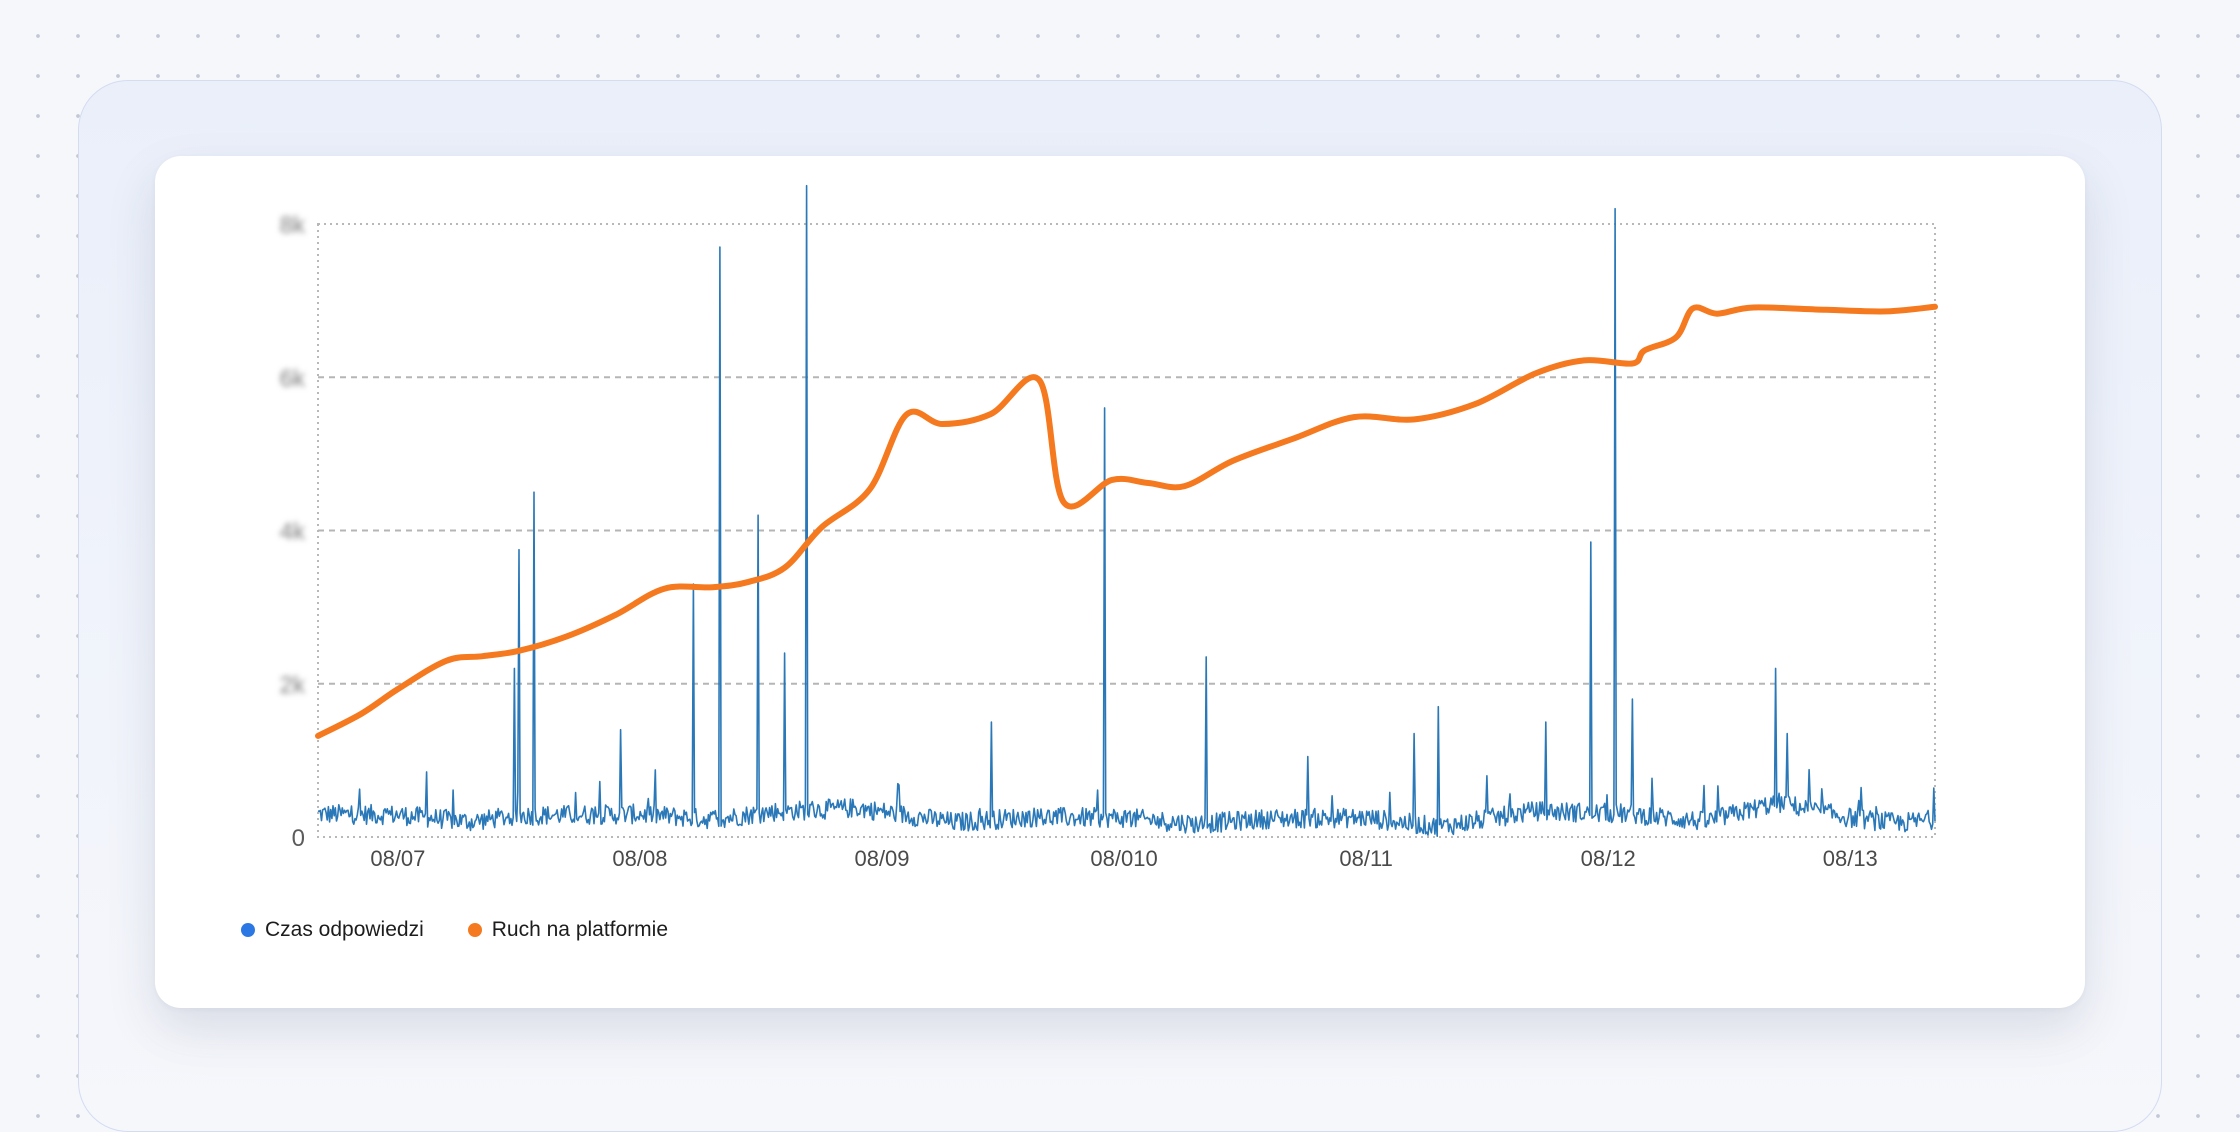 This screenshot has width=2240, height=1132. I want to click on y-tick-labels: 0 2k 4k 6k 8k, so click(293, 532).